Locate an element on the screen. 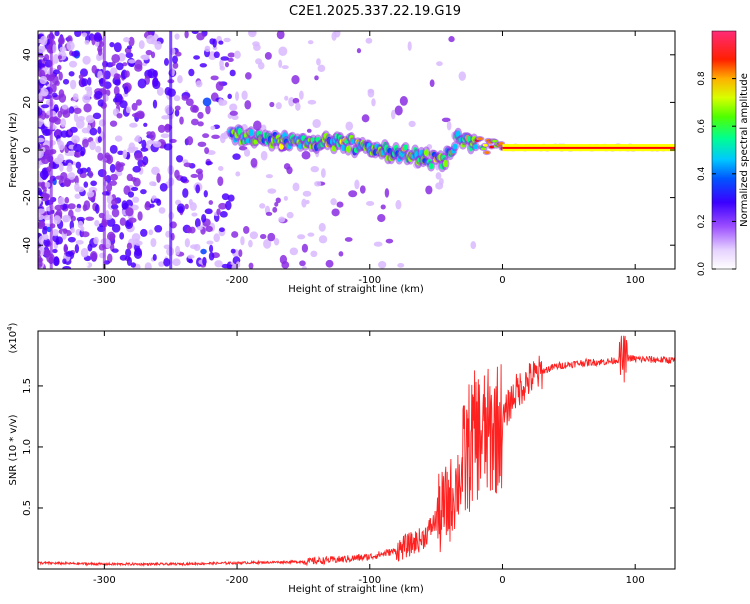 Image resolution: width=750 pixels, height=604 pixels. snr-y-label: SNR (10 * v/v) is located at coordinates (13, 449).